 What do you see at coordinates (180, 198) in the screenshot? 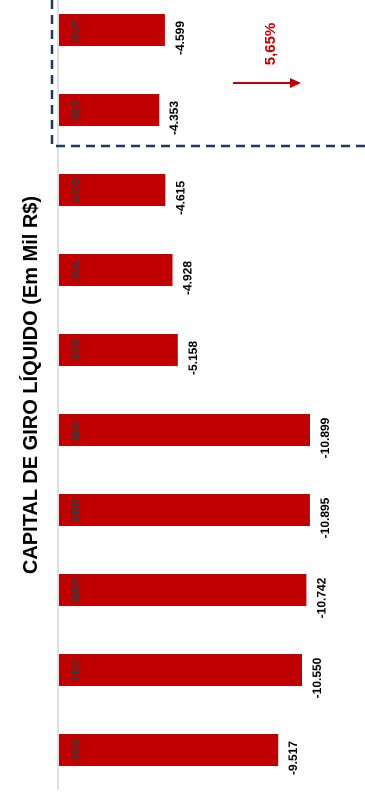
I see `value-label-ago: -4.615` at bounding box center [180, 198].